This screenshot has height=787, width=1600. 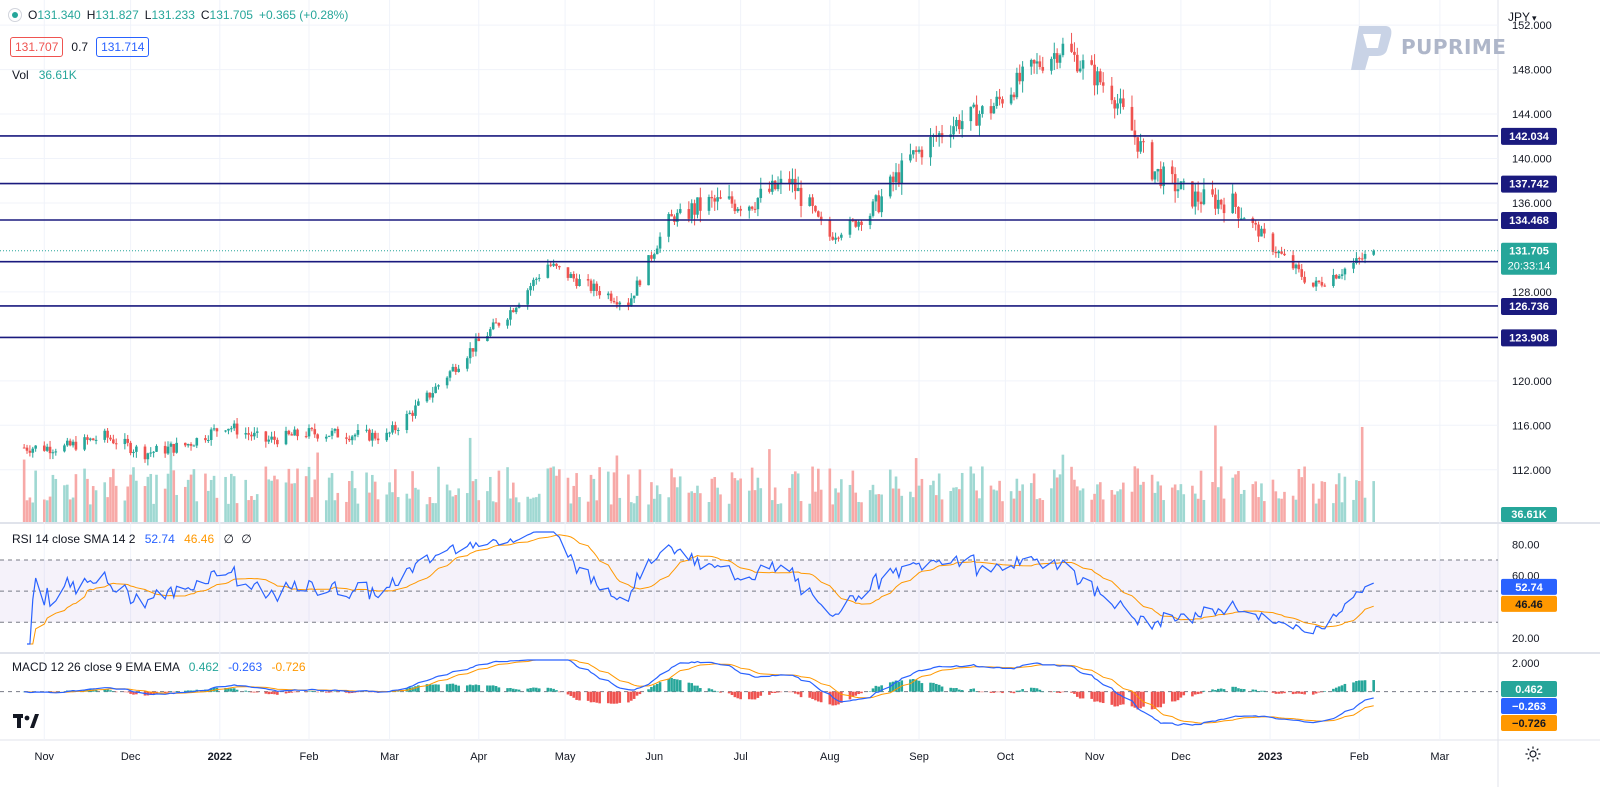 I want to click on current-price-tag, so click(x=1529, y=258).